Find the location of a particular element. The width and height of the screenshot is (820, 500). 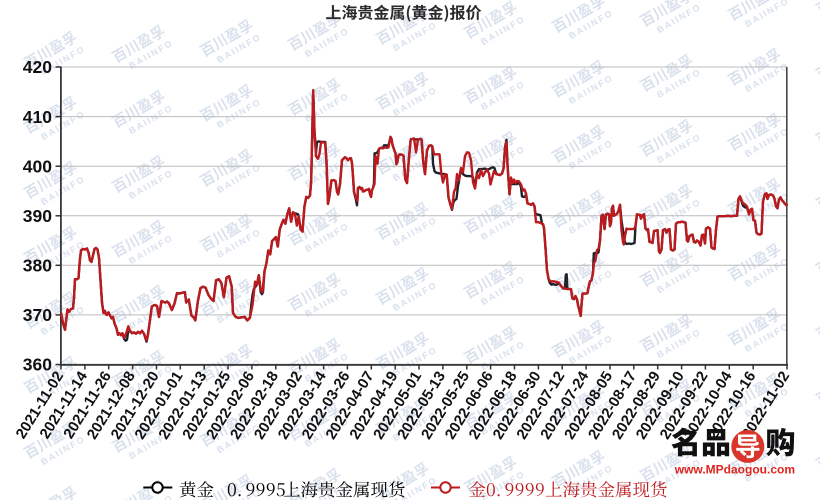

svg-text: 360 is located at coordinates (37, 365).